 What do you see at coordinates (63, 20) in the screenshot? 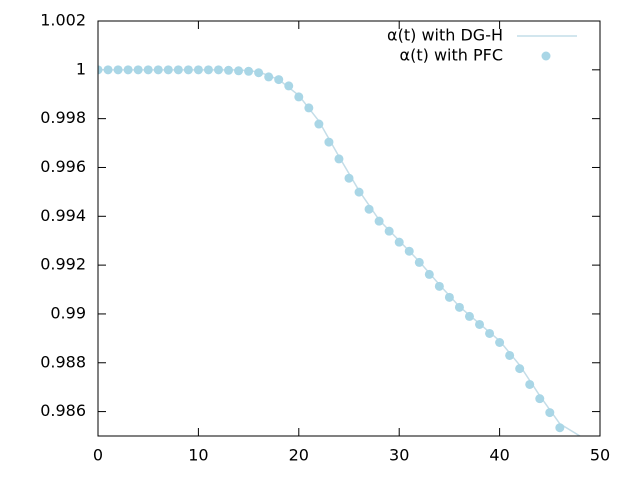
I see `y-tick-label: 1.002` at bounding box center [63, 20].